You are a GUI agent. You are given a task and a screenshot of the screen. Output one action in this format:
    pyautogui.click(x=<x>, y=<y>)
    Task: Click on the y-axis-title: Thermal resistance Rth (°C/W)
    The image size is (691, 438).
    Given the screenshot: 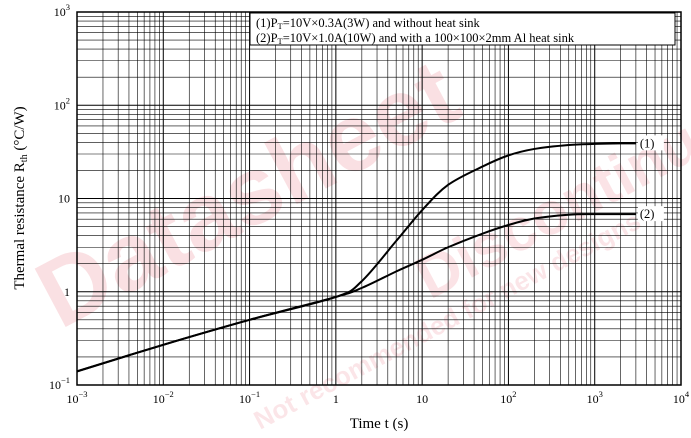 What is the action you would take?
    pyautogui.click(x=21, y=197)
    